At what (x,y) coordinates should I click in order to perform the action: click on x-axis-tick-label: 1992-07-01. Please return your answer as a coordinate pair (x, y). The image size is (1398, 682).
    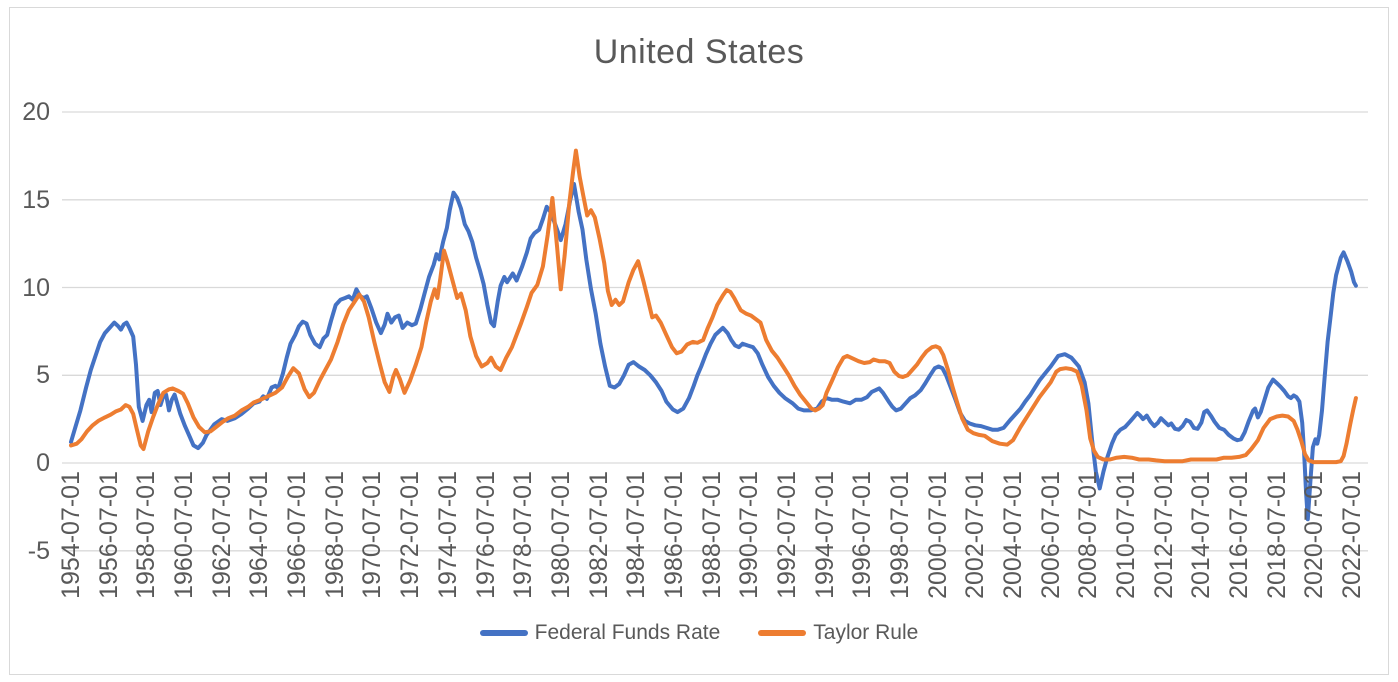
    Looking at the image, I should click on (786, 535).